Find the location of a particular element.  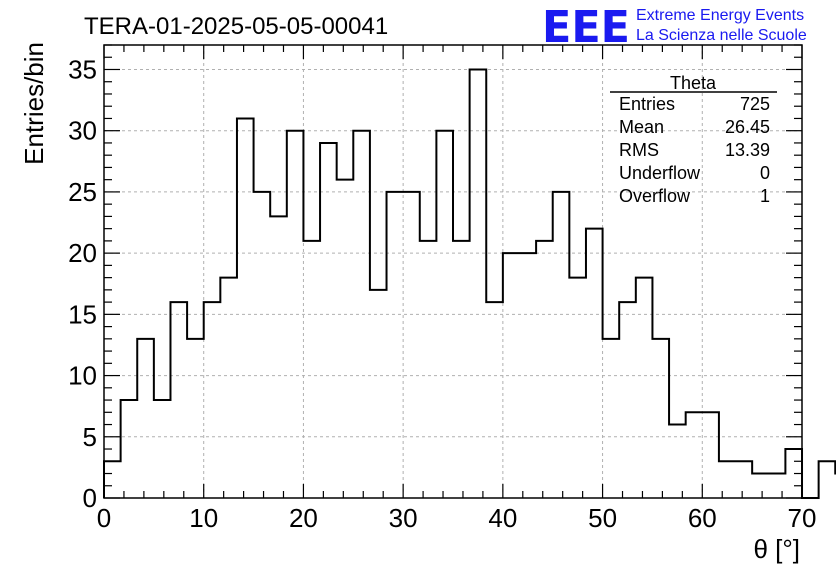

x-tick-label: 30 is located at coordinates (403, 518).